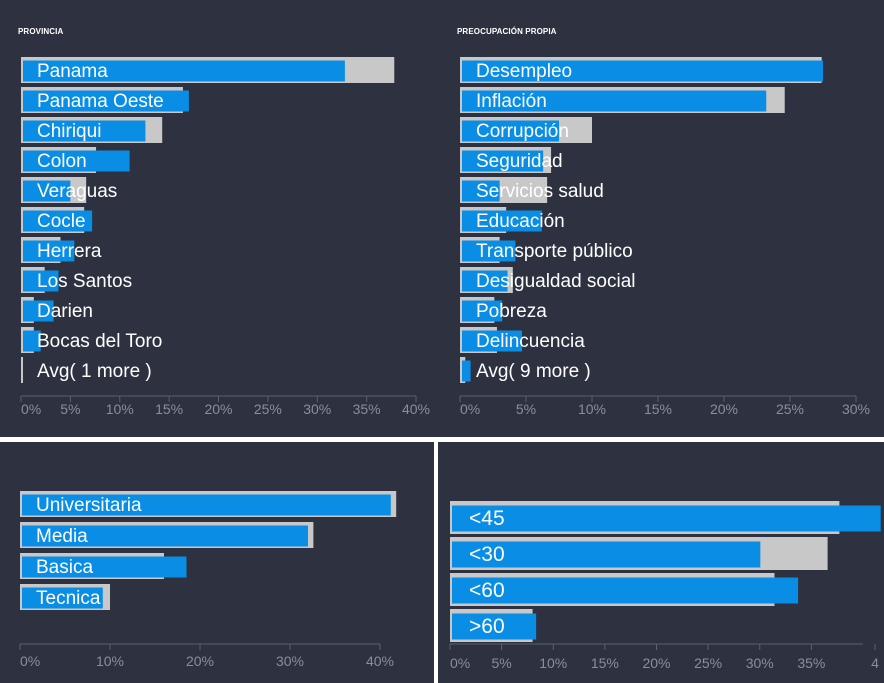 This screenshot has width=884, height=683. What do you see at coordinates (61, 221) in the screenshot?
I see `category-label: Cocle` at bounding box center [61, 221].